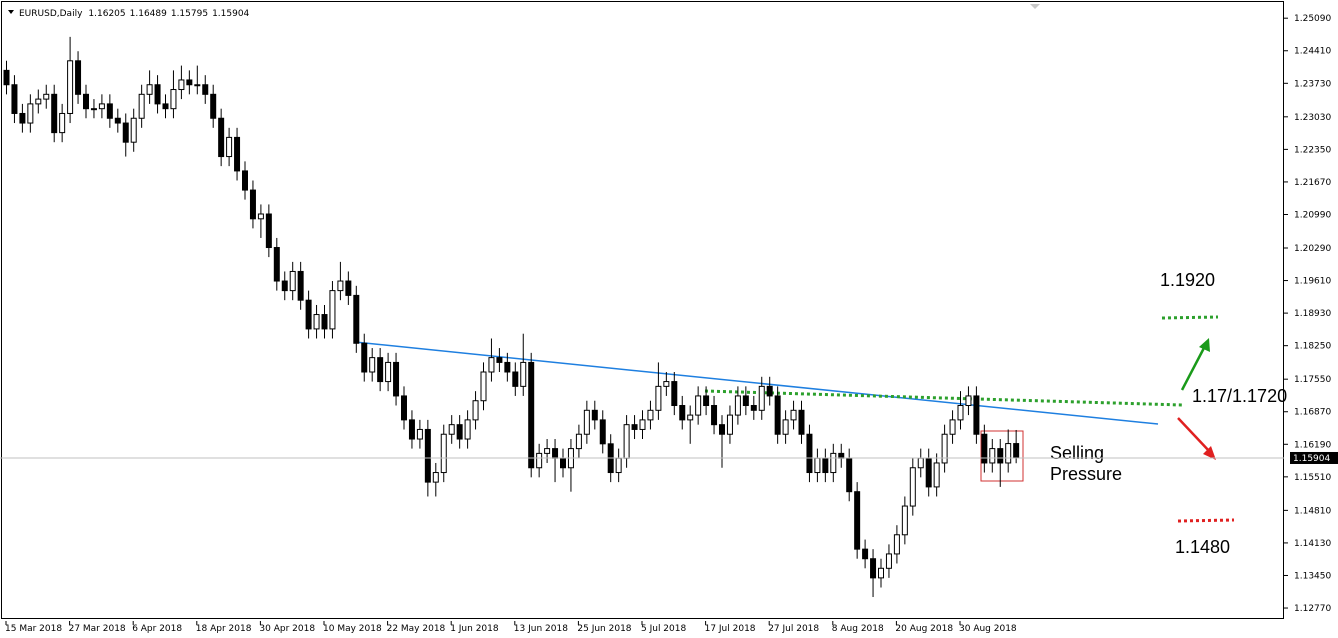 This screenshot has width=1338, height=638. What do you see at coordinates (1312, 249) in the screenshot?
I see `y-tick-label: 1.20290` at bounding box center [1312, 249].